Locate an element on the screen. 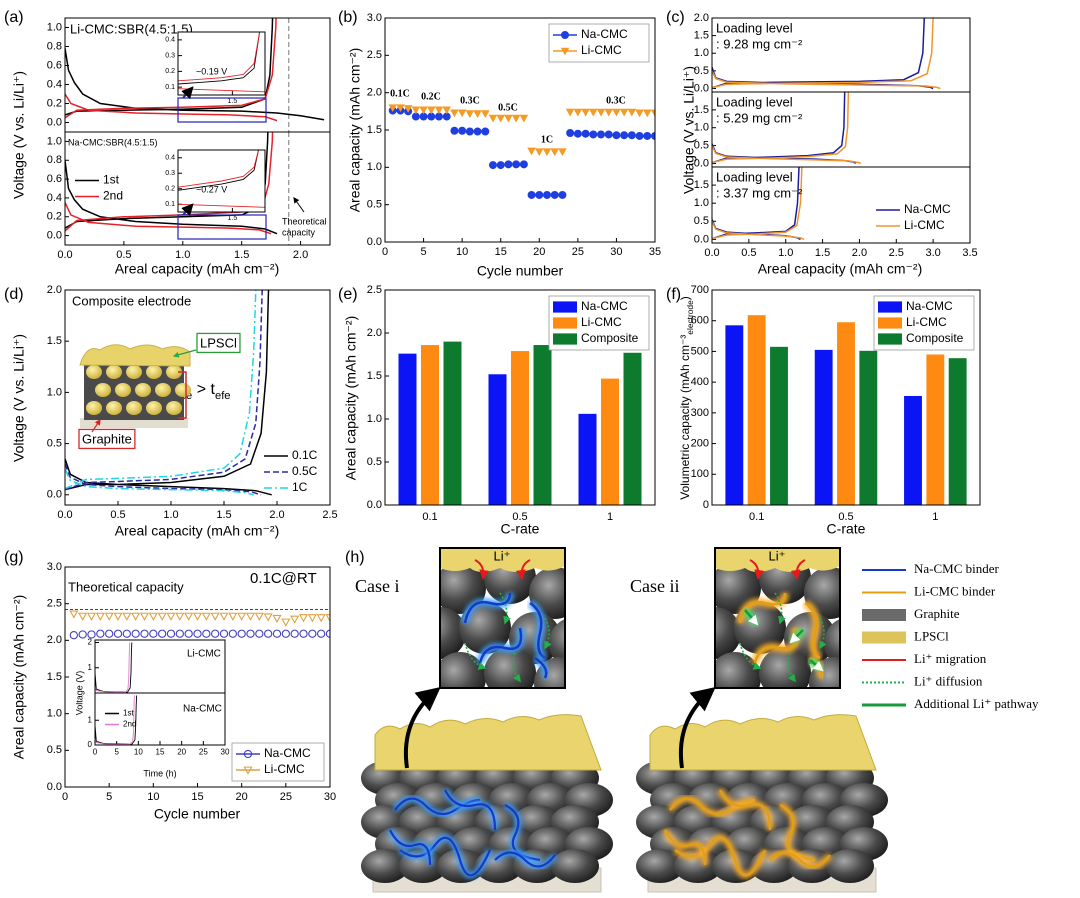 This screenshot has height=898, width=1080. y-tick-label: 0.1 is located at coordinates (170, 87).